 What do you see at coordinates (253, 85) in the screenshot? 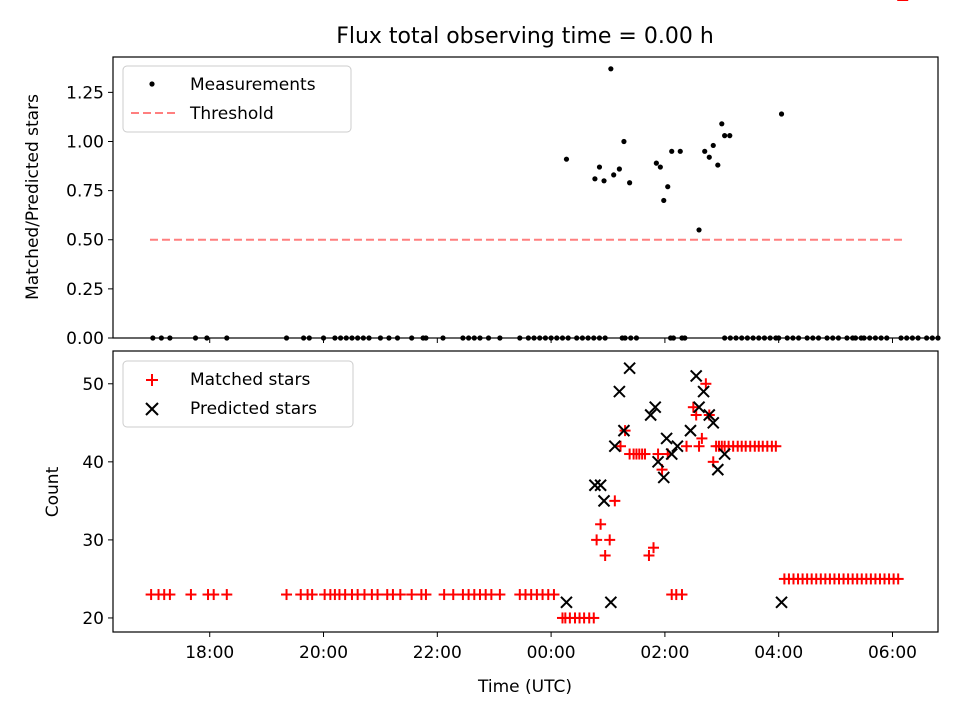
I see `legend-measurements-label: Measurements` at bounding box center [253, 85].